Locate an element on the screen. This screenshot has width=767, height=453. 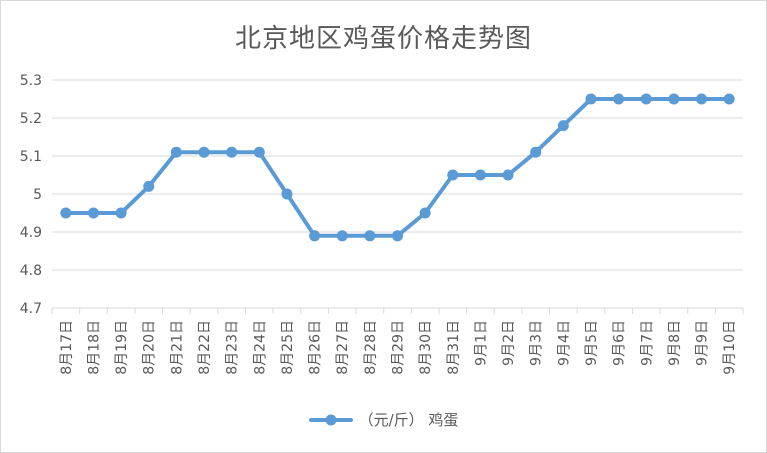
x-tick-label: 8月30日 is located at coordinates (426, 347).